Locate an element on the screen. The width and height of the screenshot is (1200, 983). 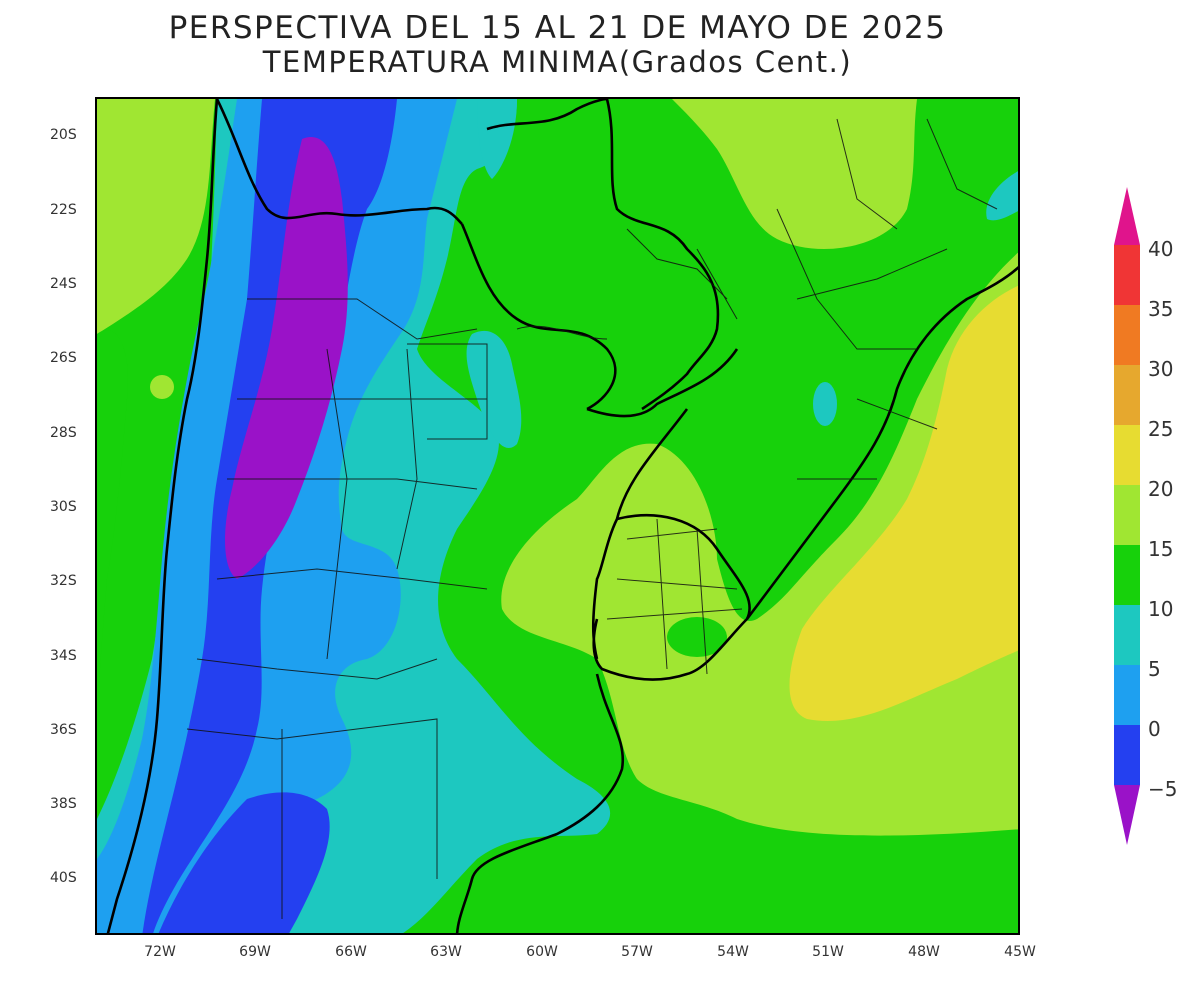
lon-label-69w: 69W is located at coordinates (255, 952).